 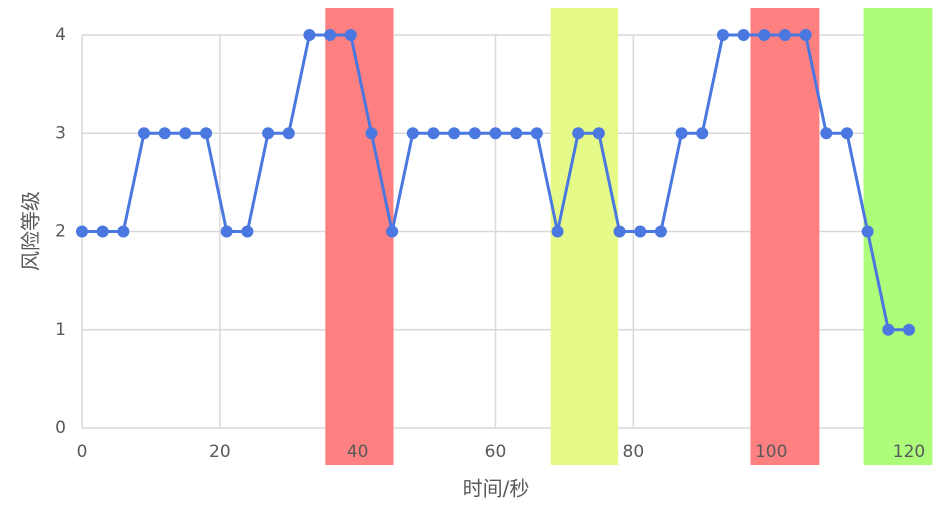 What do you see at coordinates (60, 133) in the screenshot?
I see `y-tick-label: 3` at bounding box center [60, 133].